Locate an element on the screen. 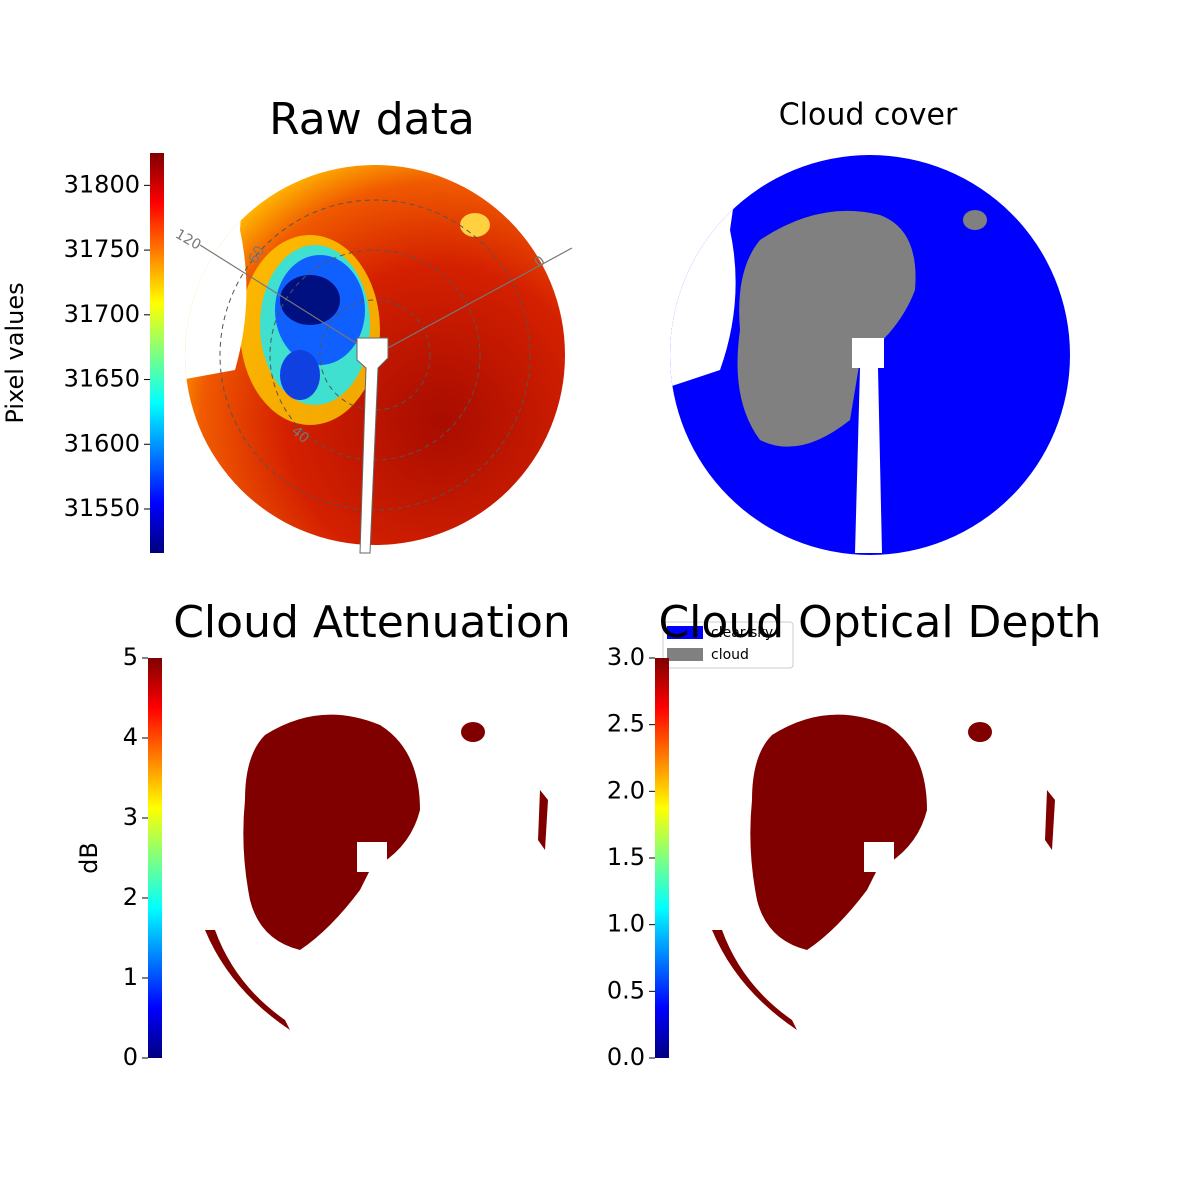 Image resolution: width=1200 pixels, height=1200 pixels. colorbar-tick-label: 1.5 is located at coordinates (626, 857).